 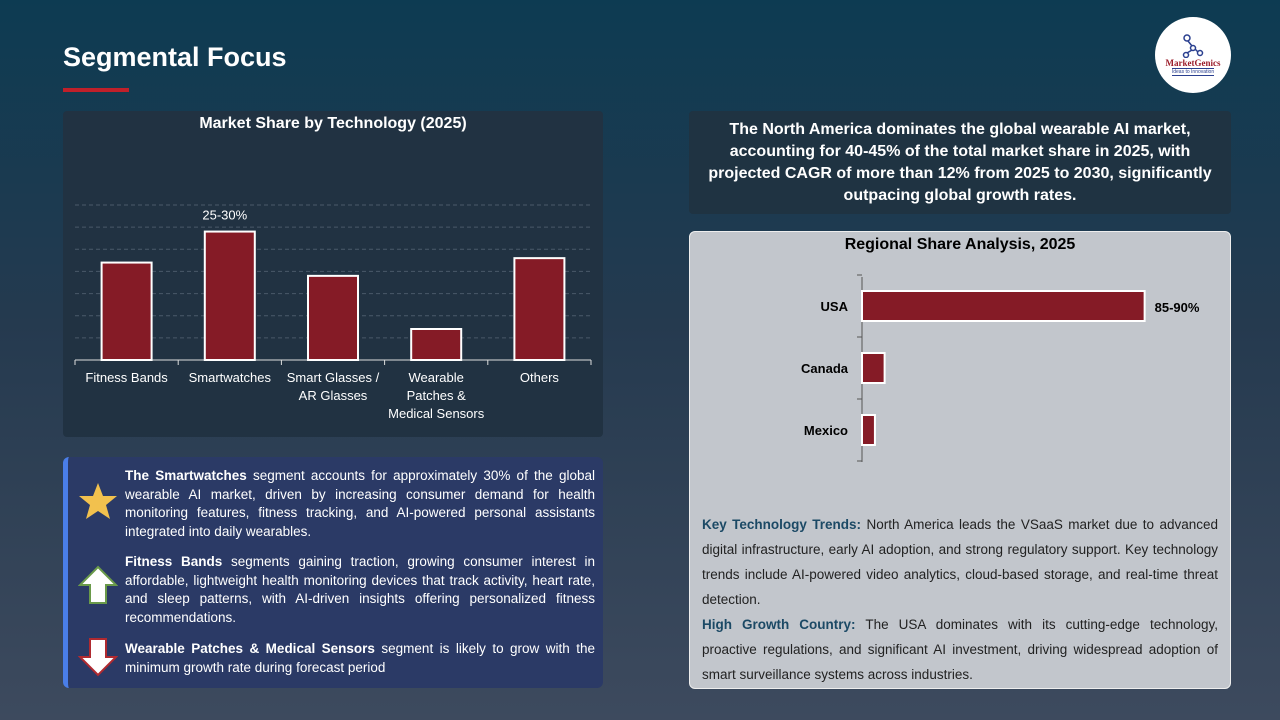 What do you see at coordinates (1003, 306) in the screenshot?
I see `bar-usa` at bounding box center [1003, 306].